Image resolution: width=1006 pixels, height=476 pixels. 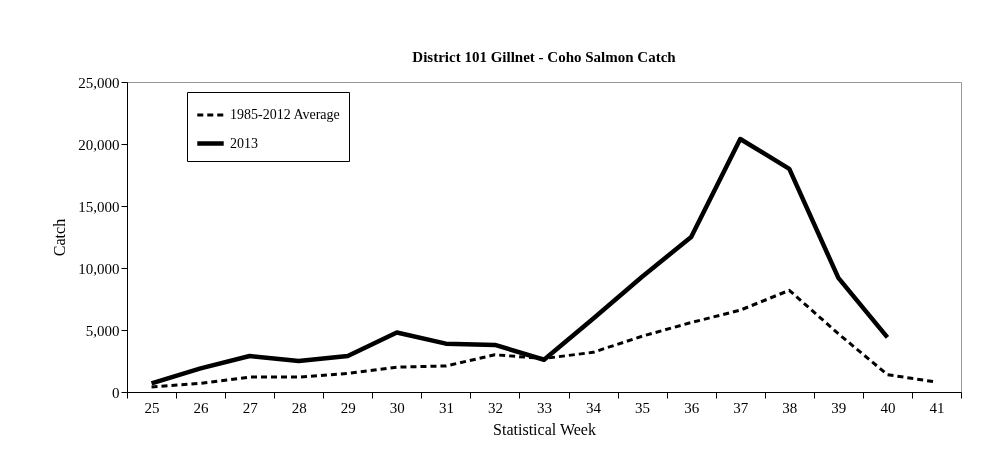 I want to click on x-tick-label: 27, so click(x=250, y=407).